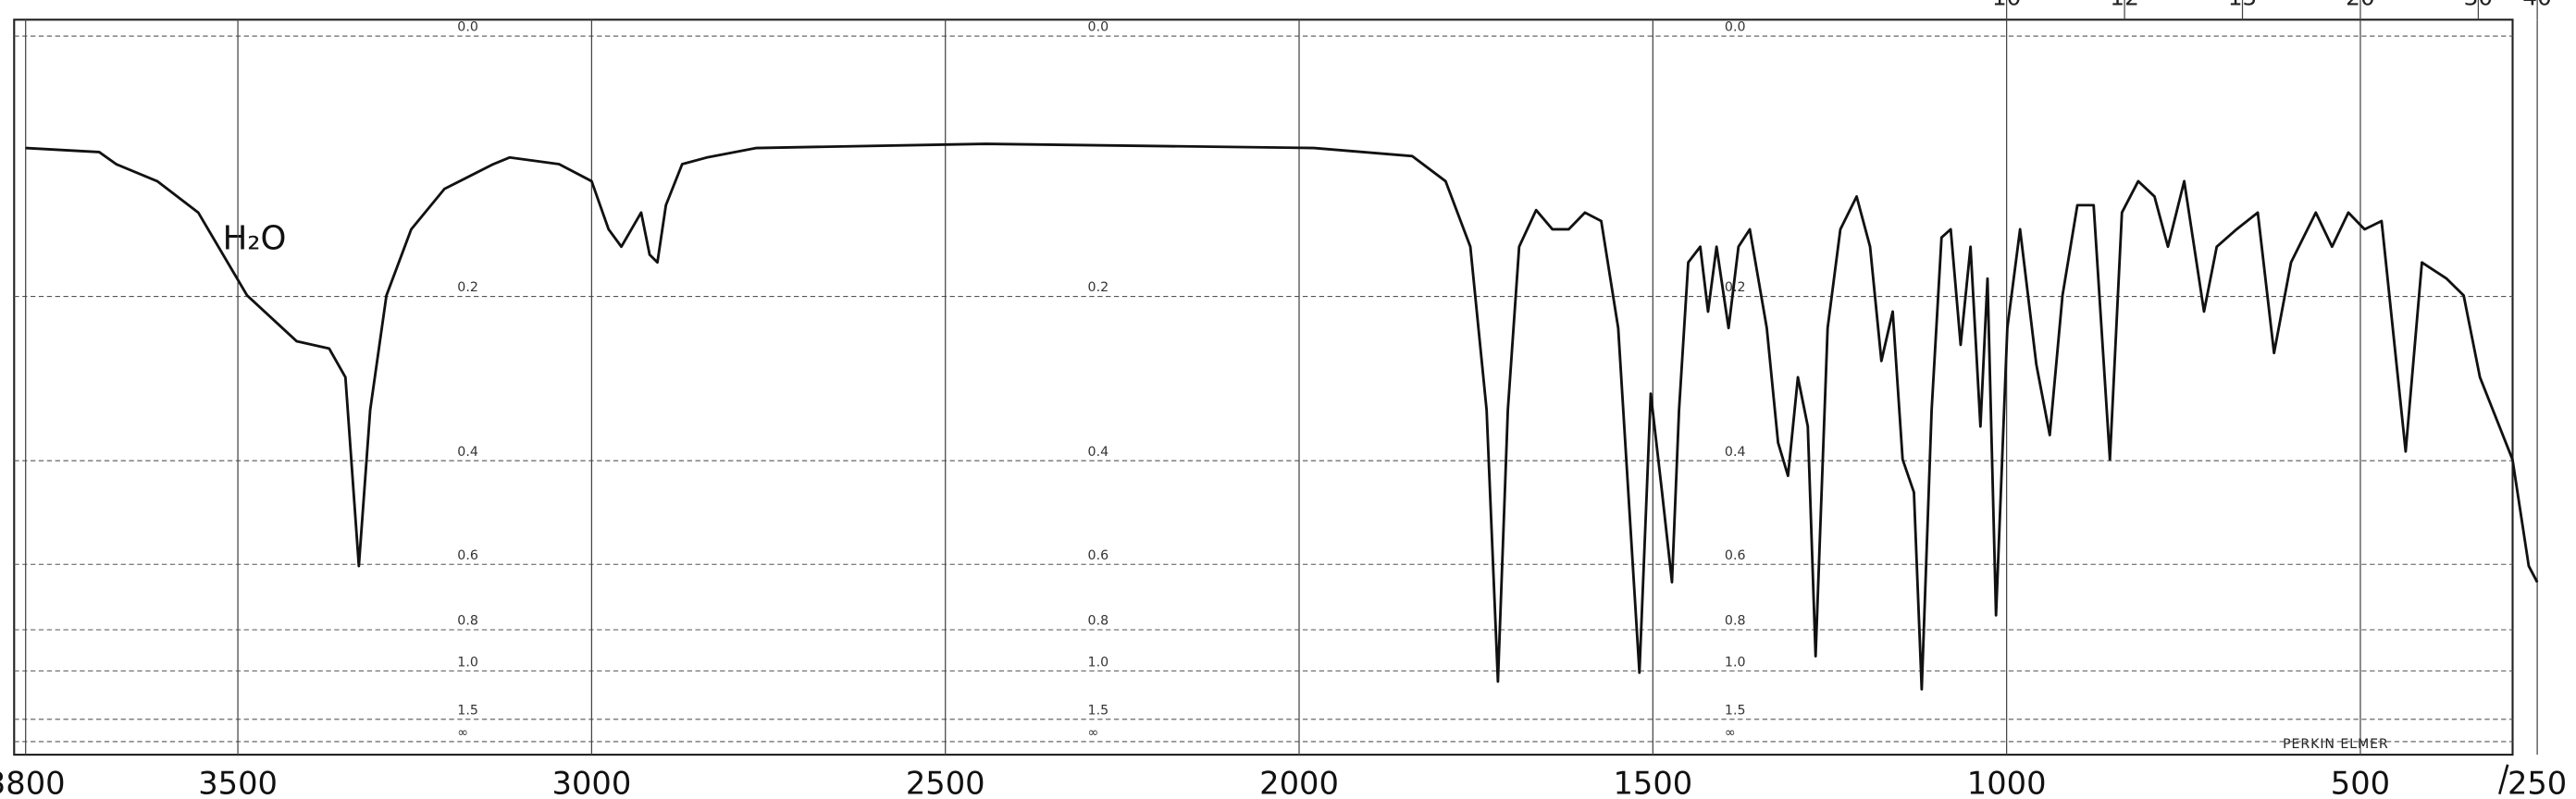 The image size is (2576, 799). I want to click on x-tick-label: 2500, so click(945, 782).